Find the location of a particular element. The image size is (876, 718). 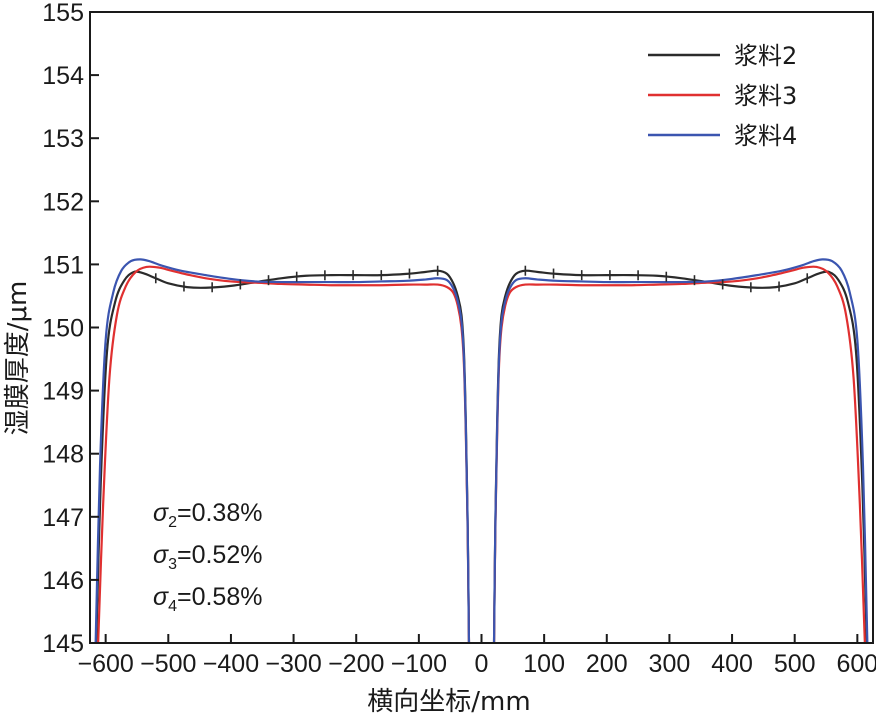

x-tick-label-300: 300 is located at coordinates (670, 664).